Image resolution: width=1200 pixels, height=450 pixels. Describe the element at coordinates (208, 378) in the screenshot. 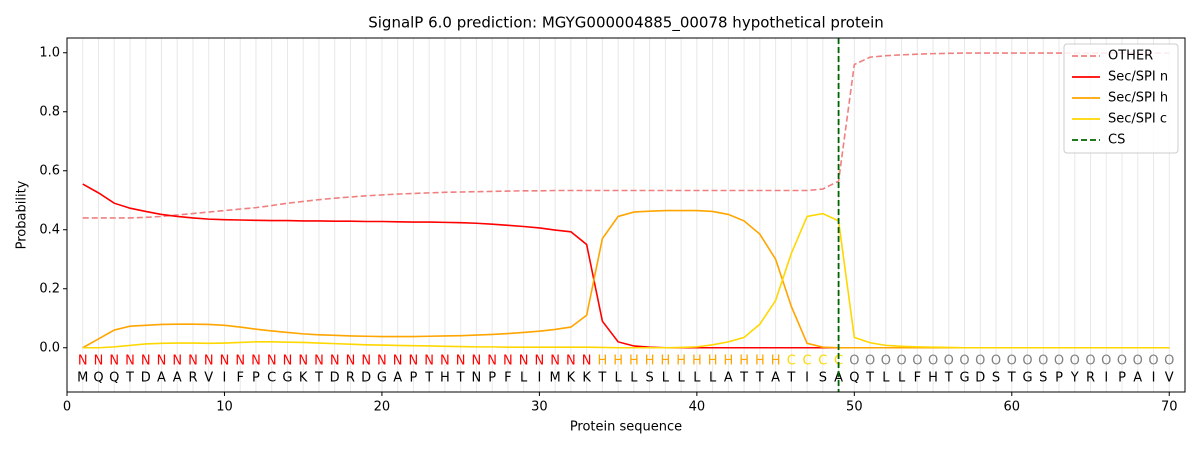

I see `residue-label: V` at that location.